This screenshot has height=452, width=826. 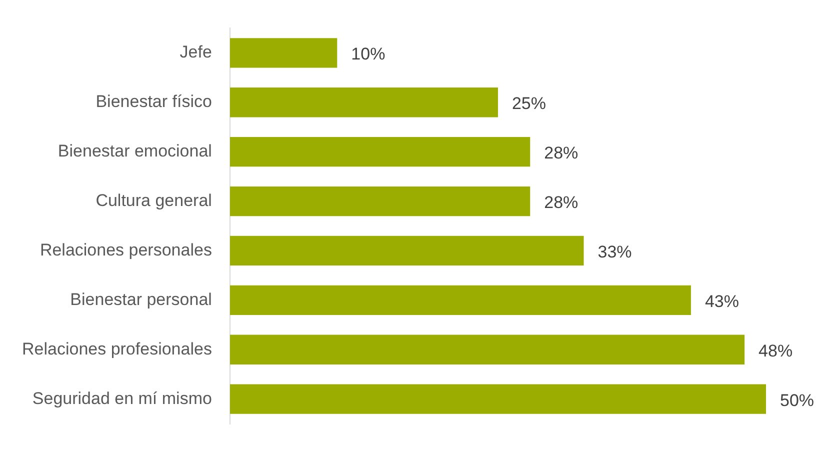 What do you see at coordinates (721, 301) in the screenshot?
I see `data-label: 43%` at bounding box center [721, 301].